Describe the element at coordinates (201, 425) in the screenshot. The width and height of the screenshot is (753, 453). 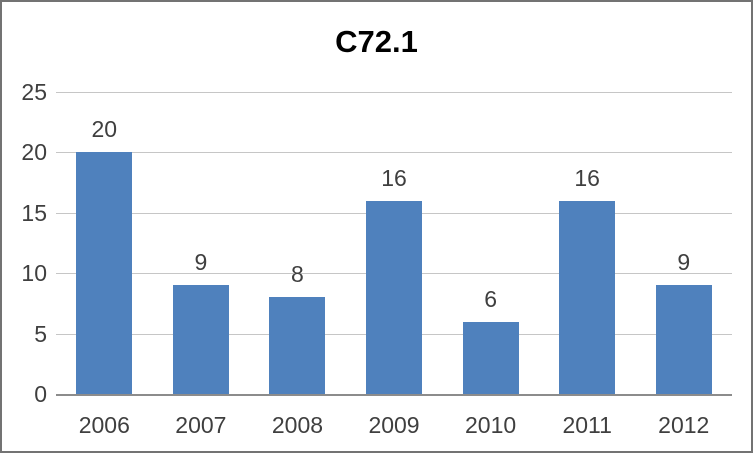
I see `x-tick-label: 2007` at that location.